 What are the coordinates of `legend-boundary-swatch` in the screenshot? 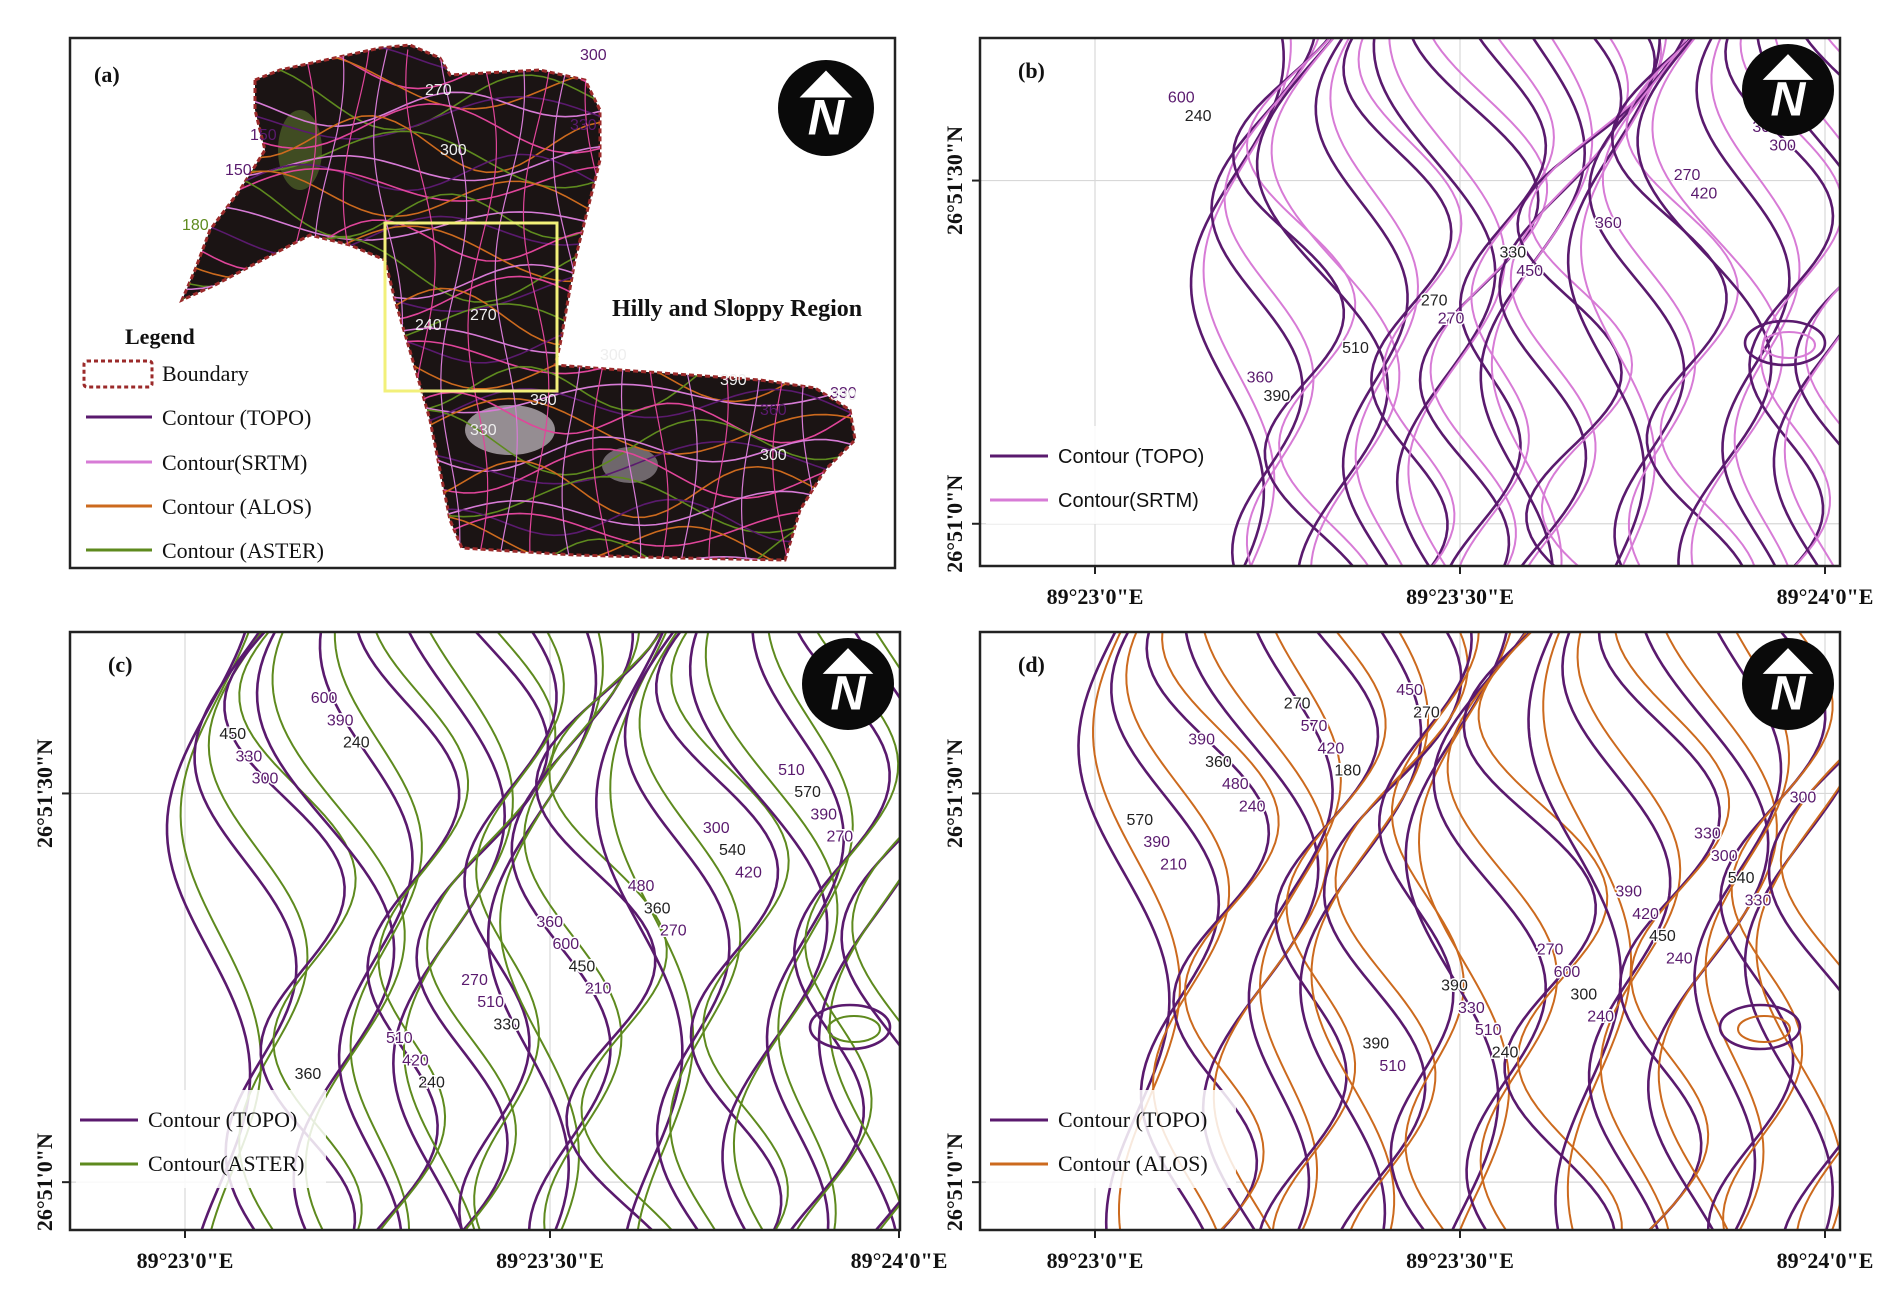 It's located at (118, 374).